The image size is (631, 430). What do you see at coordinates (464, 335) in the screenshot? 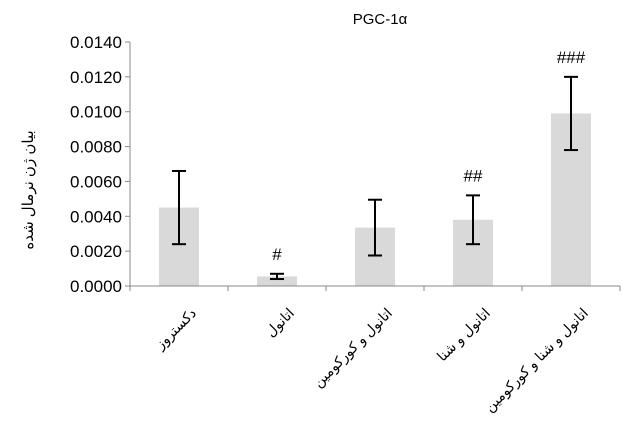
I see `x-tick-label: اتانول و شنا` at bounding box center [464, 335].